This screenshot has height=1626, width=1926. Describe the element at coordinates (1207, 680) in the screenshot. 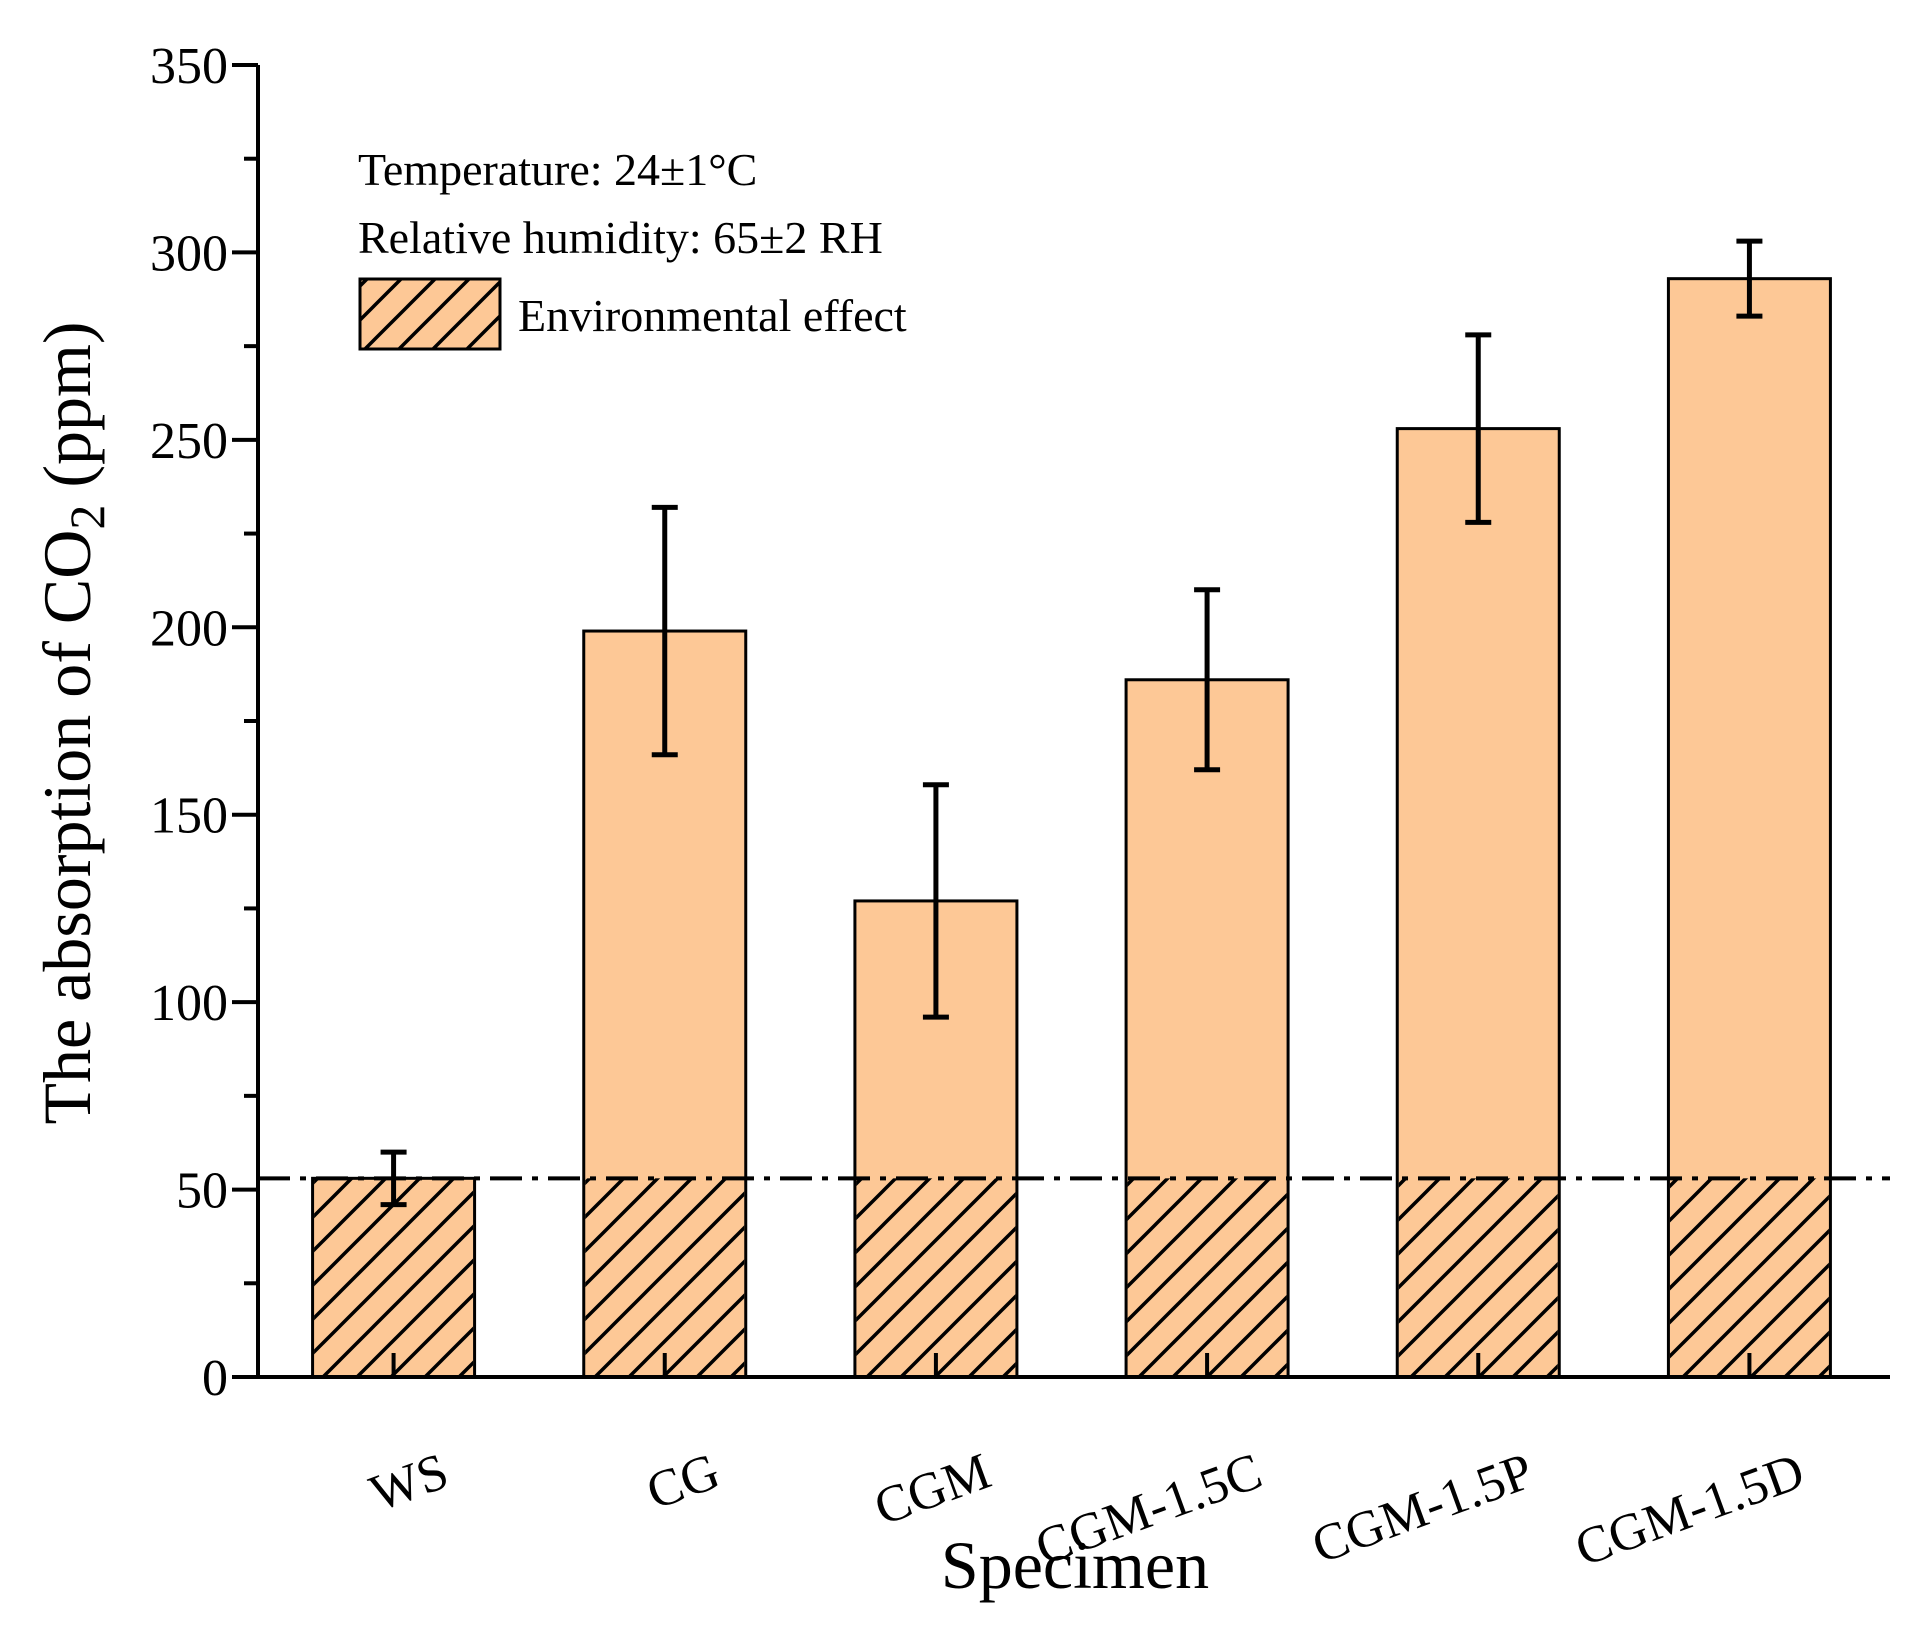

I see `error-bar-cgm-1-5c` at that location.